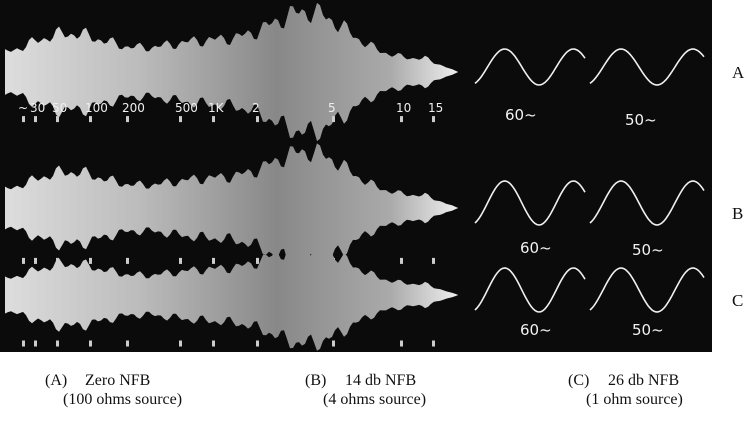 This screenshot has height=445, width=752. I want to click on frequency-marker: 10, so click(403, 108).